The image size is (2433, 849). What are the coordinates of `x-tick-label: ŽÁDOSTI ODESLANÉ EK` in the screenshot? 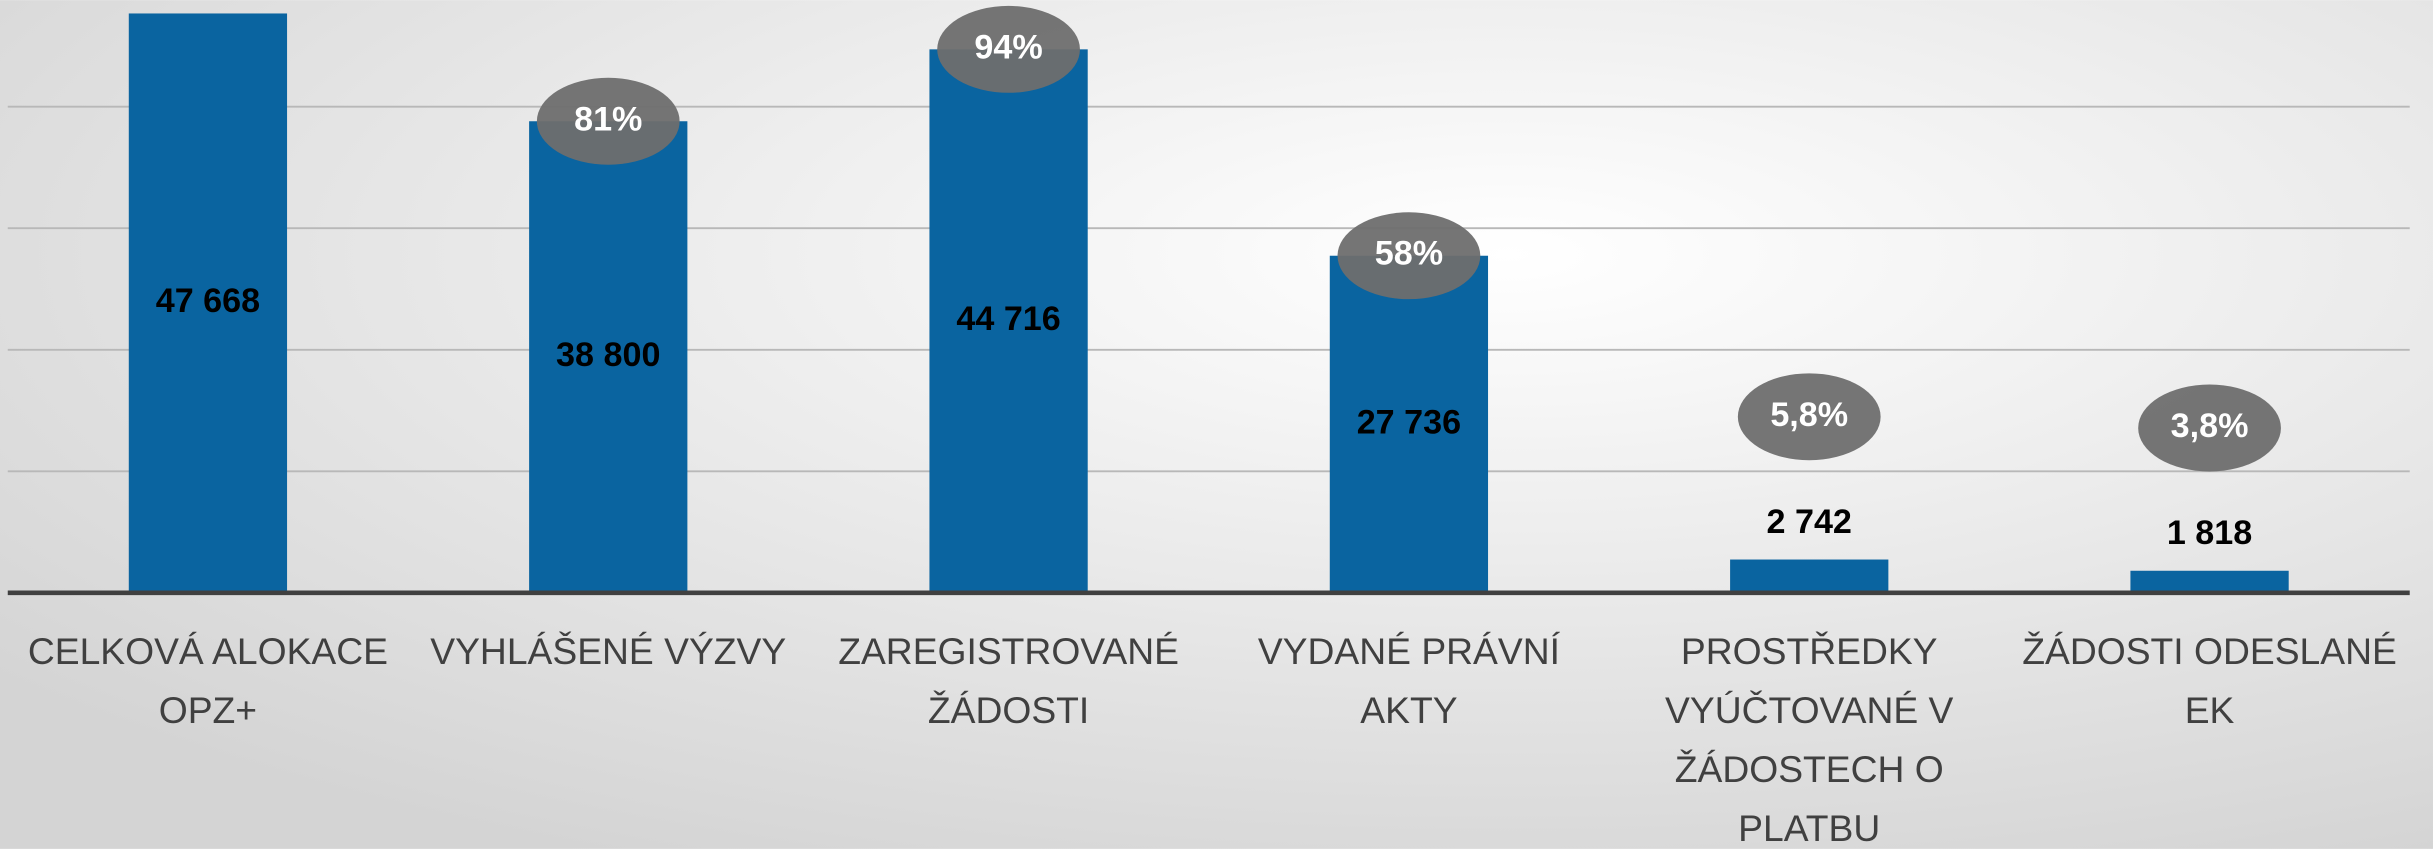 It's located at (2209, 682).